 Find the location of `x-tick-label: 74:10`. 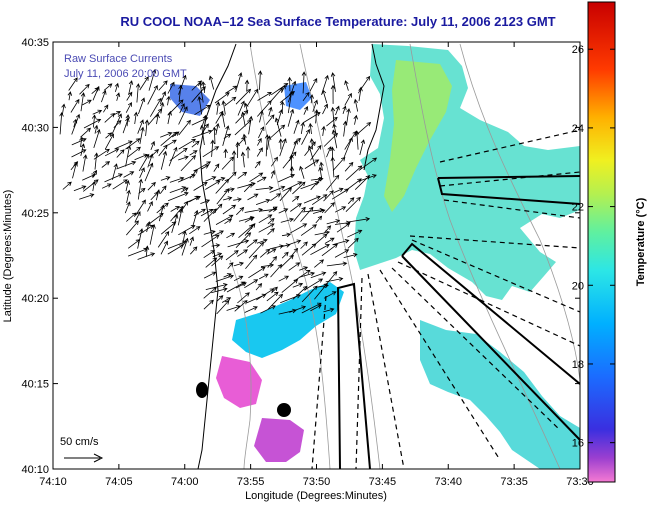

x-tick-label: 74:10 is located at coordinates (53, 482).